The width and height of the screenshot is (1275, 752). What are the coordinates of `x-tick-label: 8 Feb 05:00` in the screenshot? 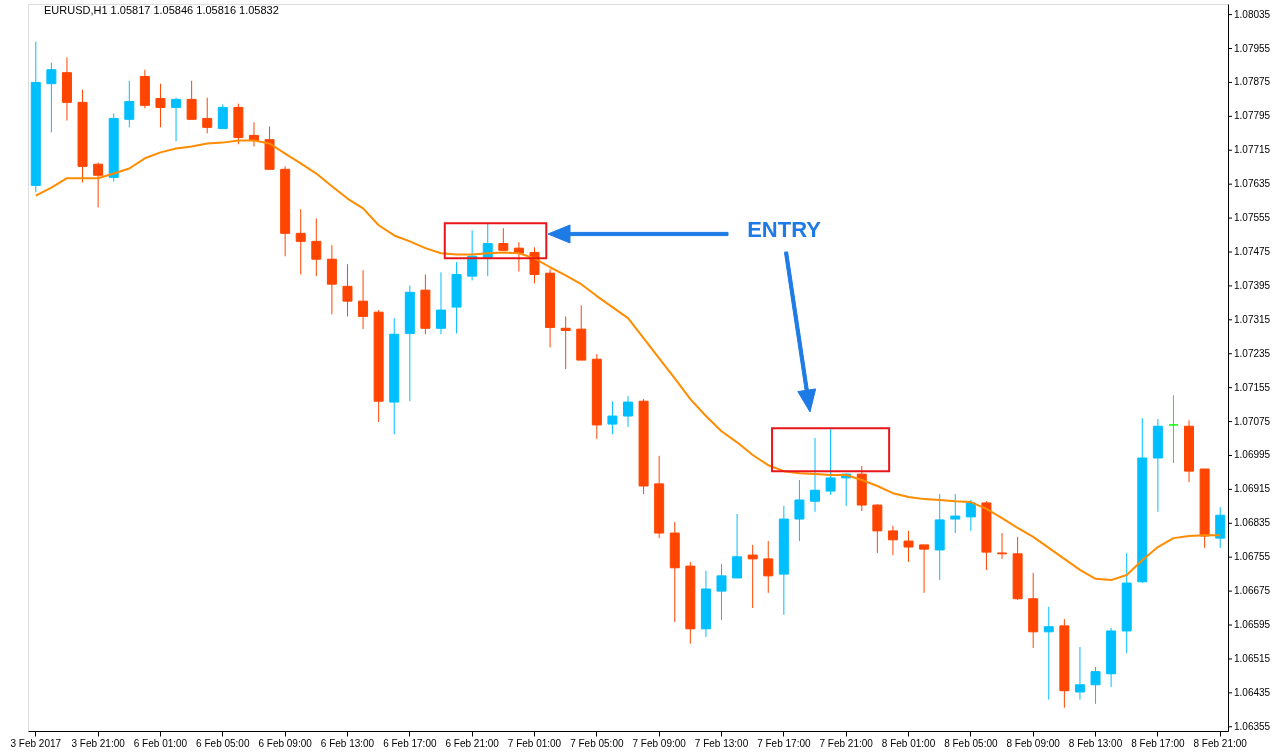 It's located at (971, 743).